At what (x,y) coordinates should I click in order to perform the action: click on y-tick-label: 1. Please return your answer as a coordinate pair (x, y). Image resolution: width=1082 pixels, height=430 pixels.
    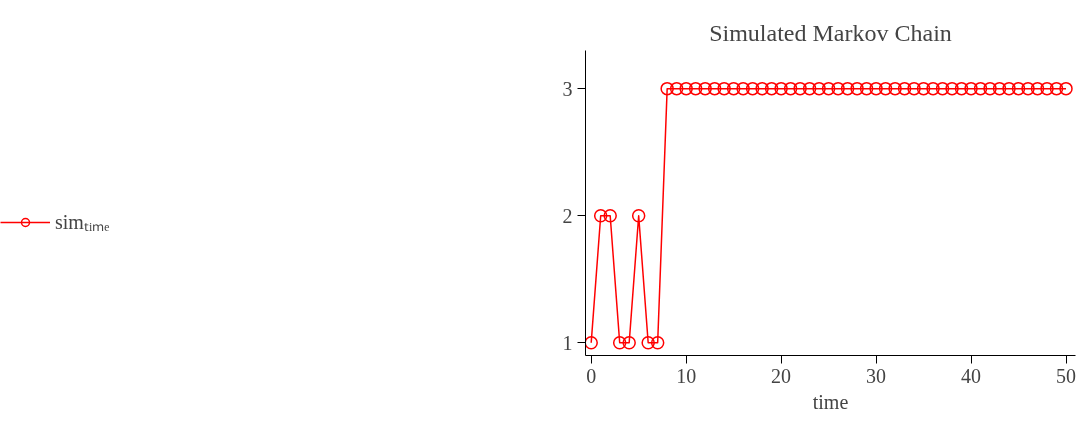
    Looking at the image, I should click on (567, 342).